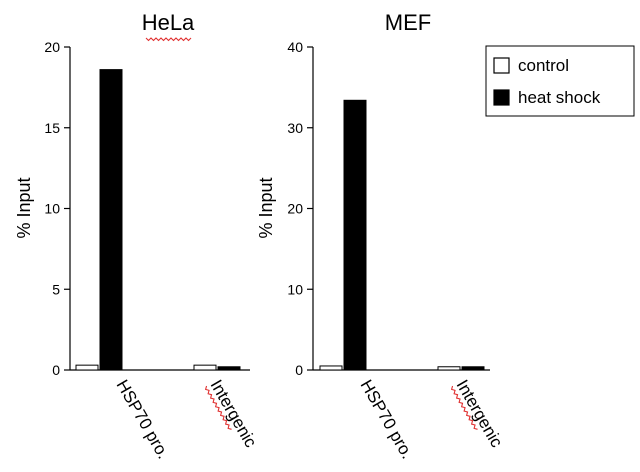 The width and height of the screenshot is (640, 472). What do you see at coordinates (295, 209) in the screenshot?
I see `mef-y-tick-label: 20` at bounding box center [295, 209].